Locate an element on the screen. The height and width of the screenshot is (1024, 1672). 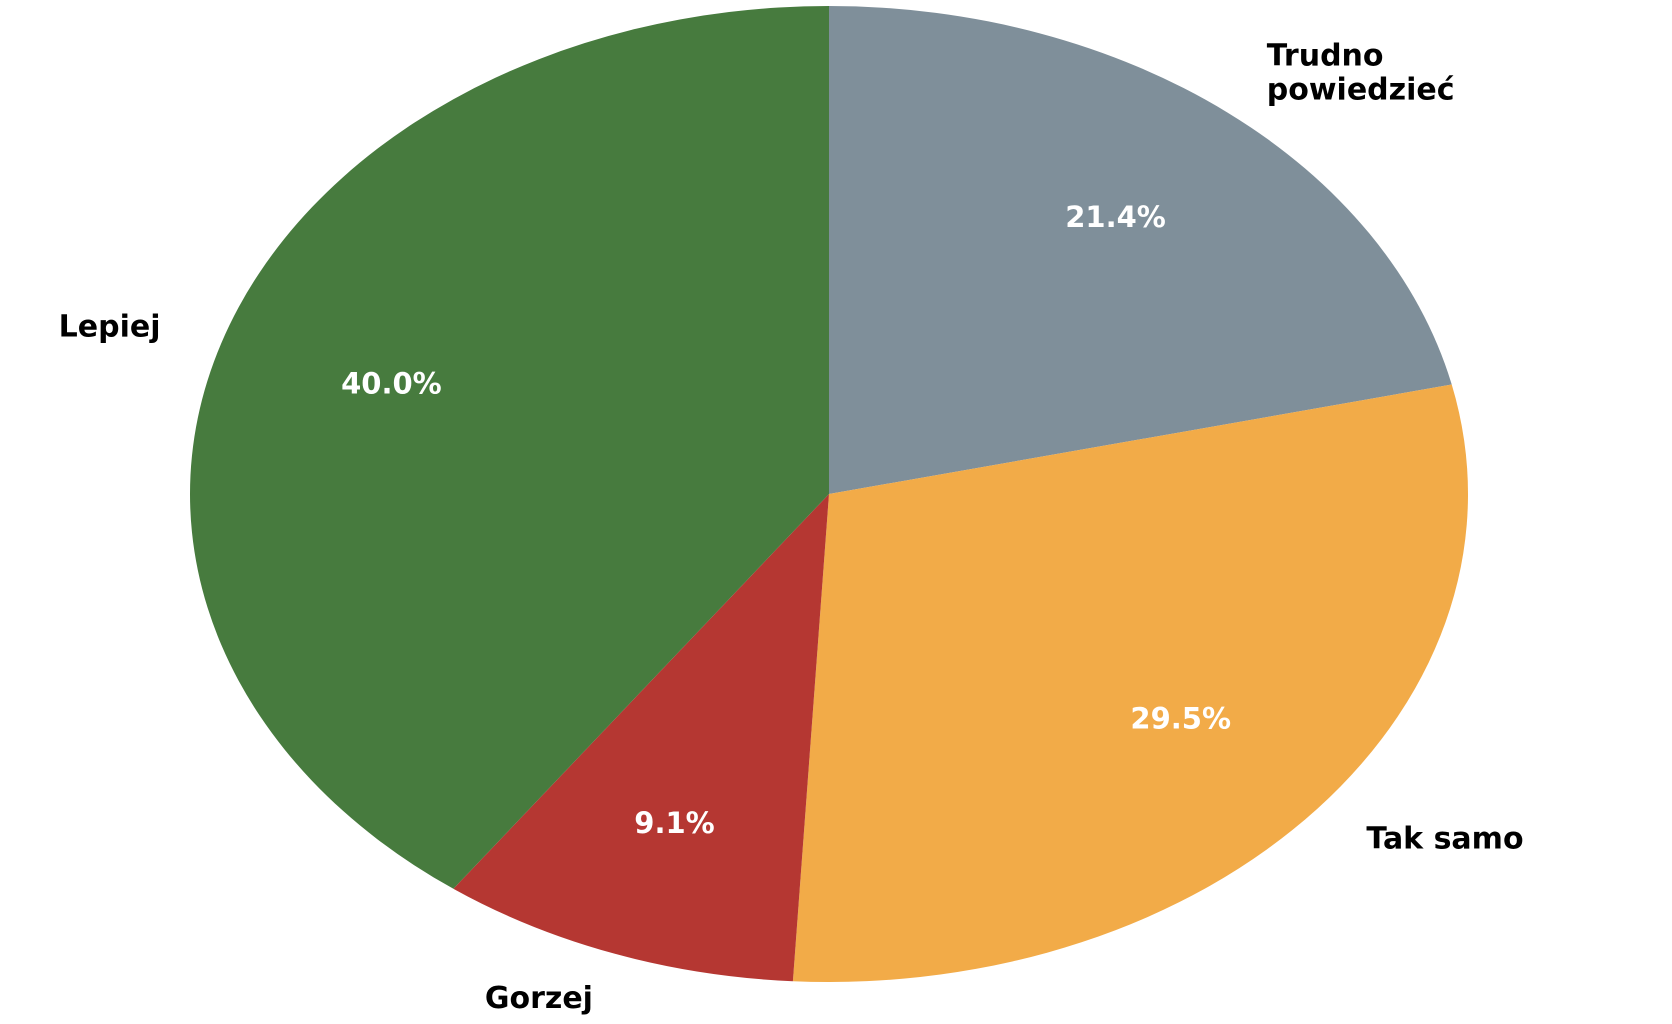
category-label-line: powiedzieć is located at coordinates (1361, 90).